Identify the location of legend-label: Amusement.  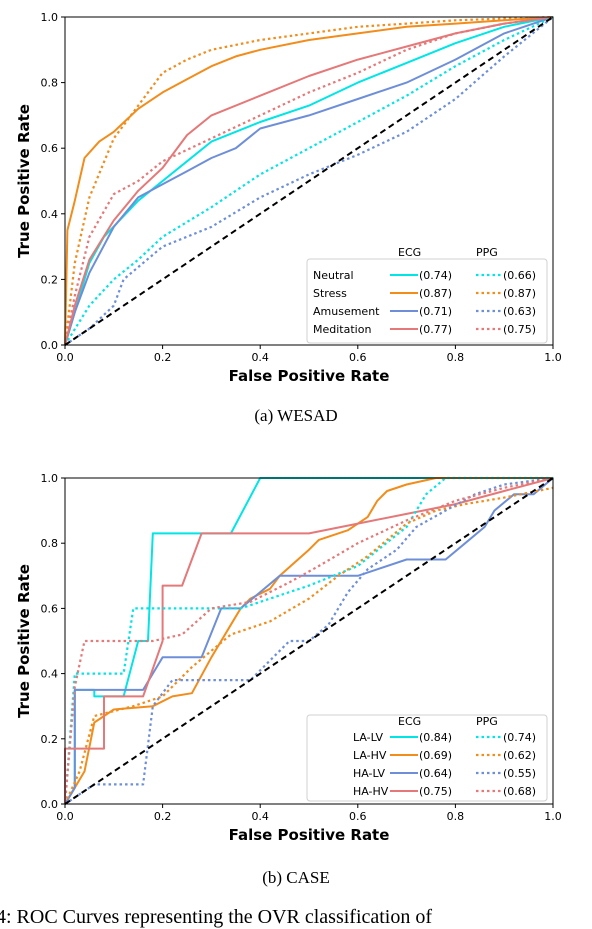
(346, 311).